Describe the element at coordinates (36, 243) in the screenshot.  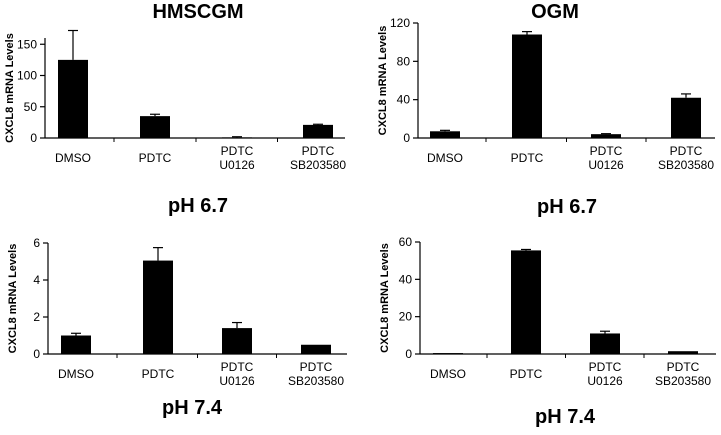
I see `y-tick-label: 6` at that location.